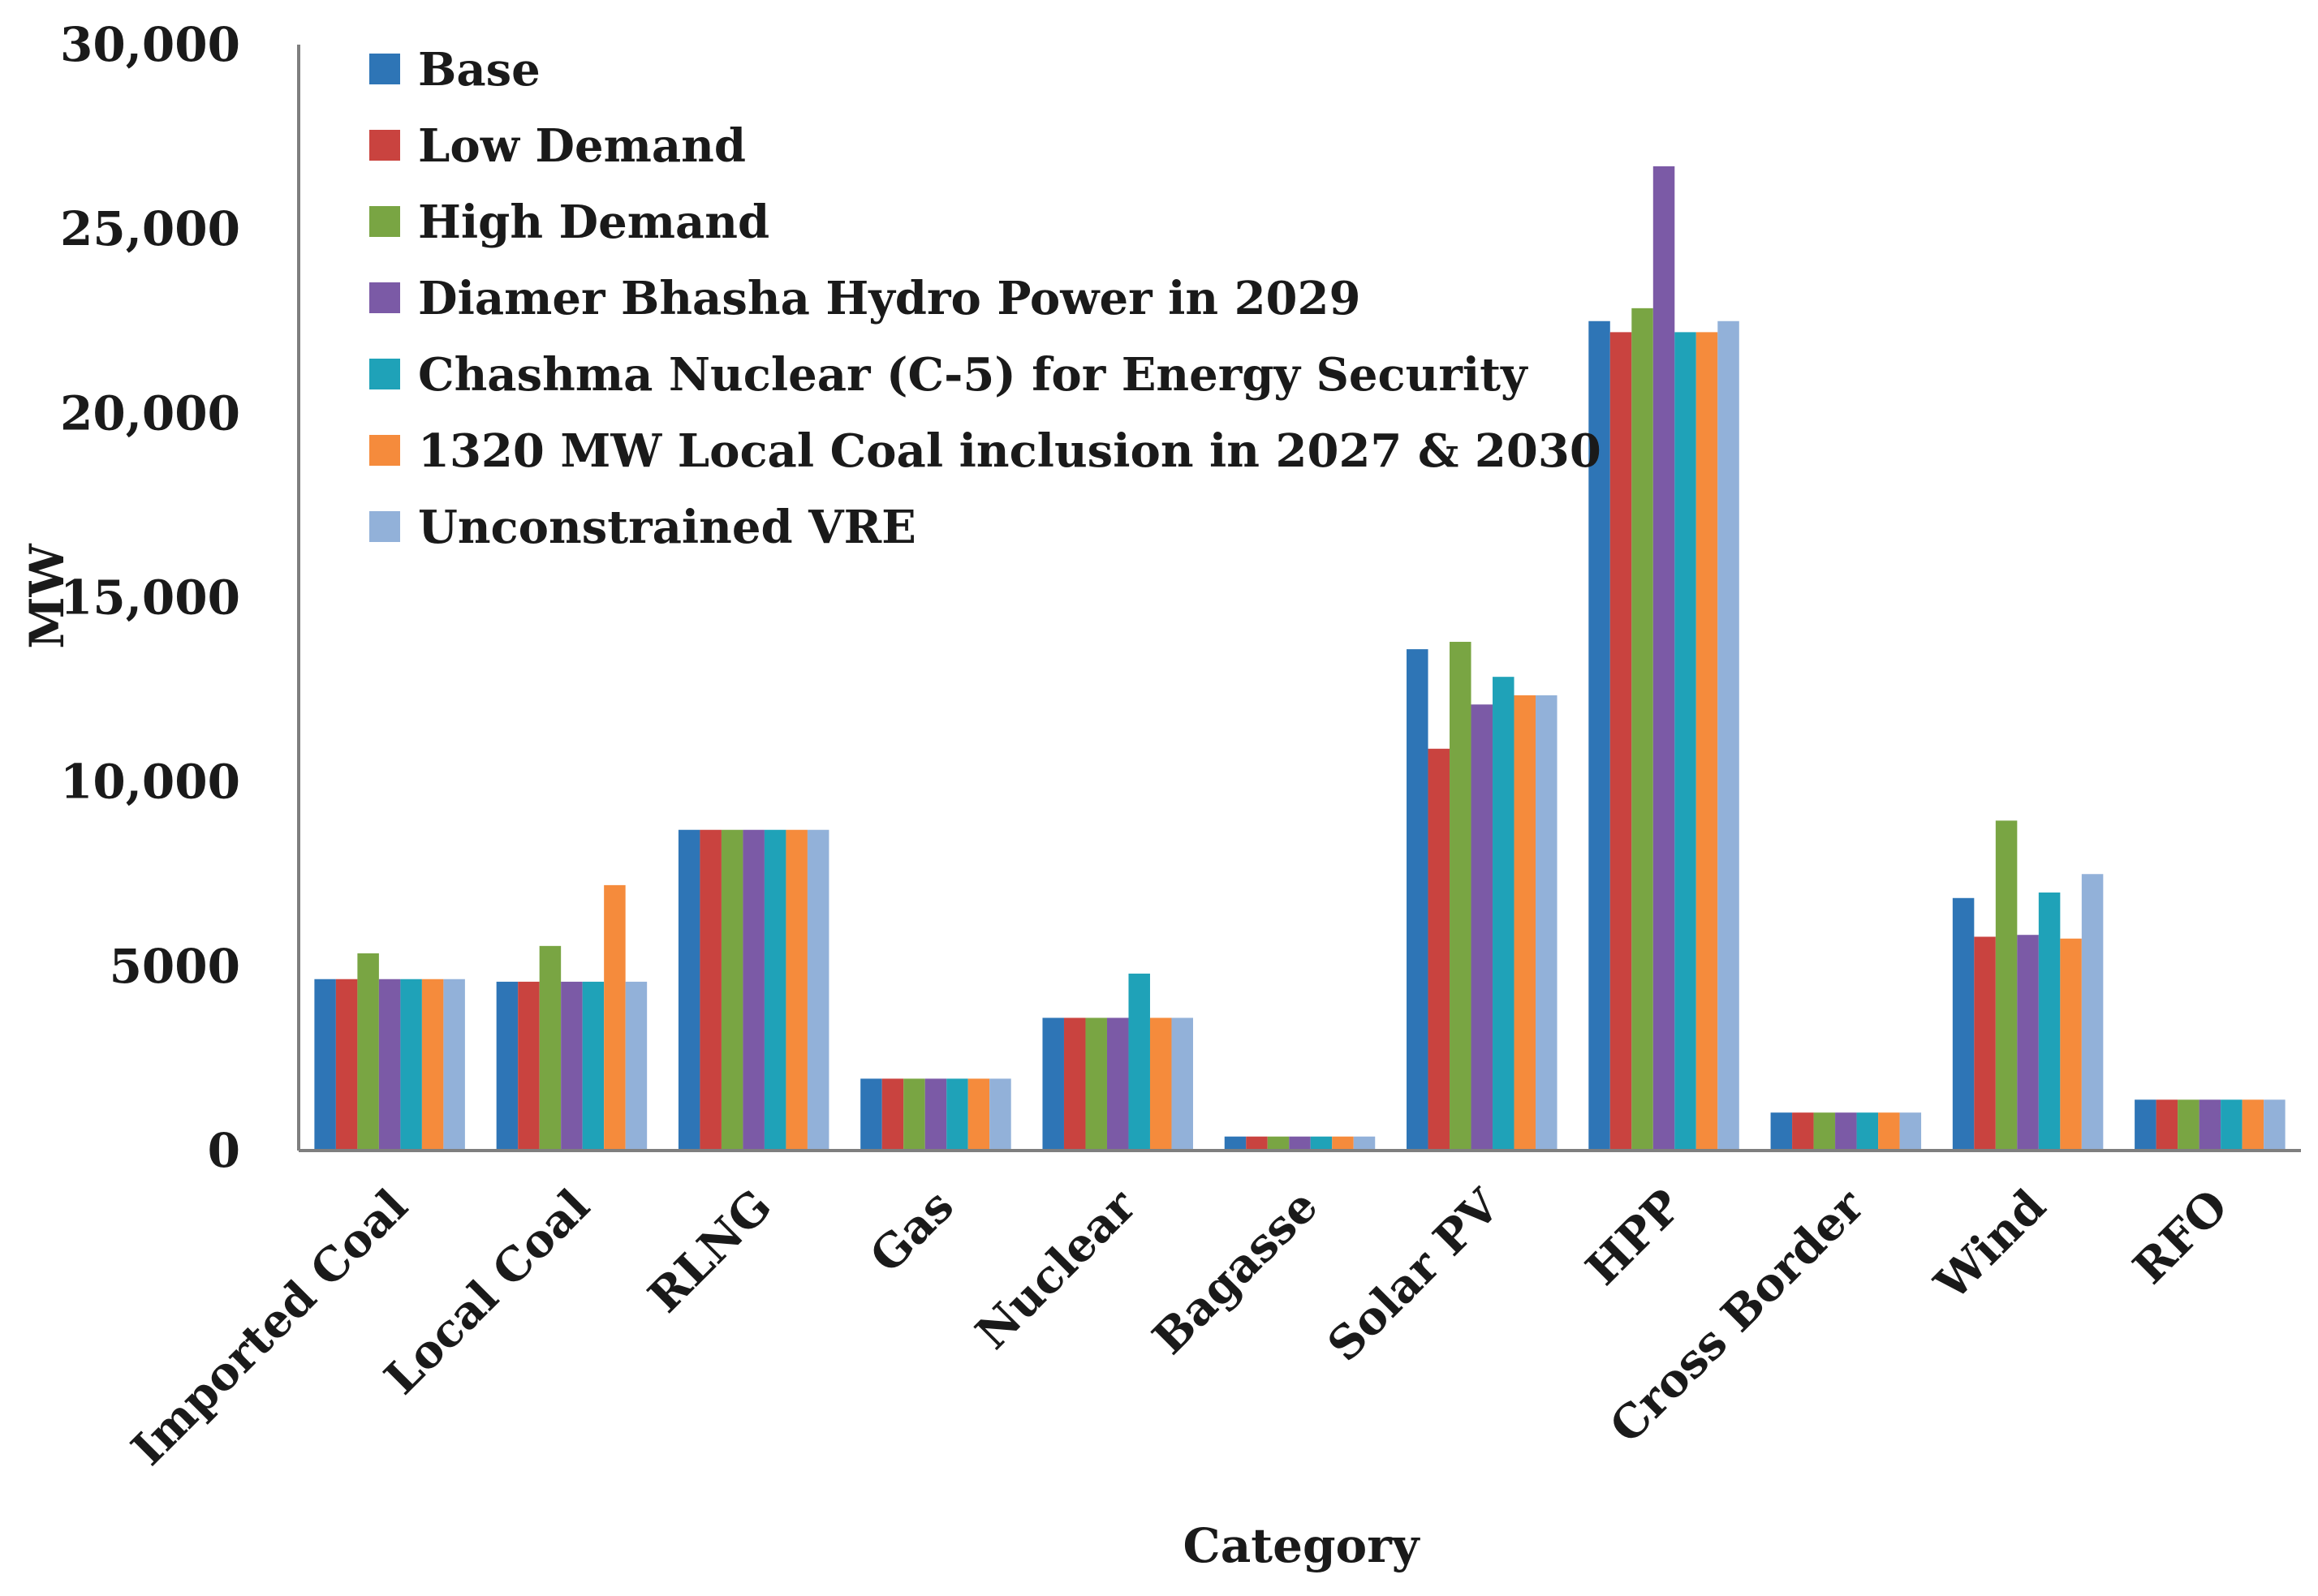 This screenshot has height=1596, width=2318. Describe the element at coordinates (1991, 1245) in the screenshot. I see `x-tick-label: Wind` at that location.